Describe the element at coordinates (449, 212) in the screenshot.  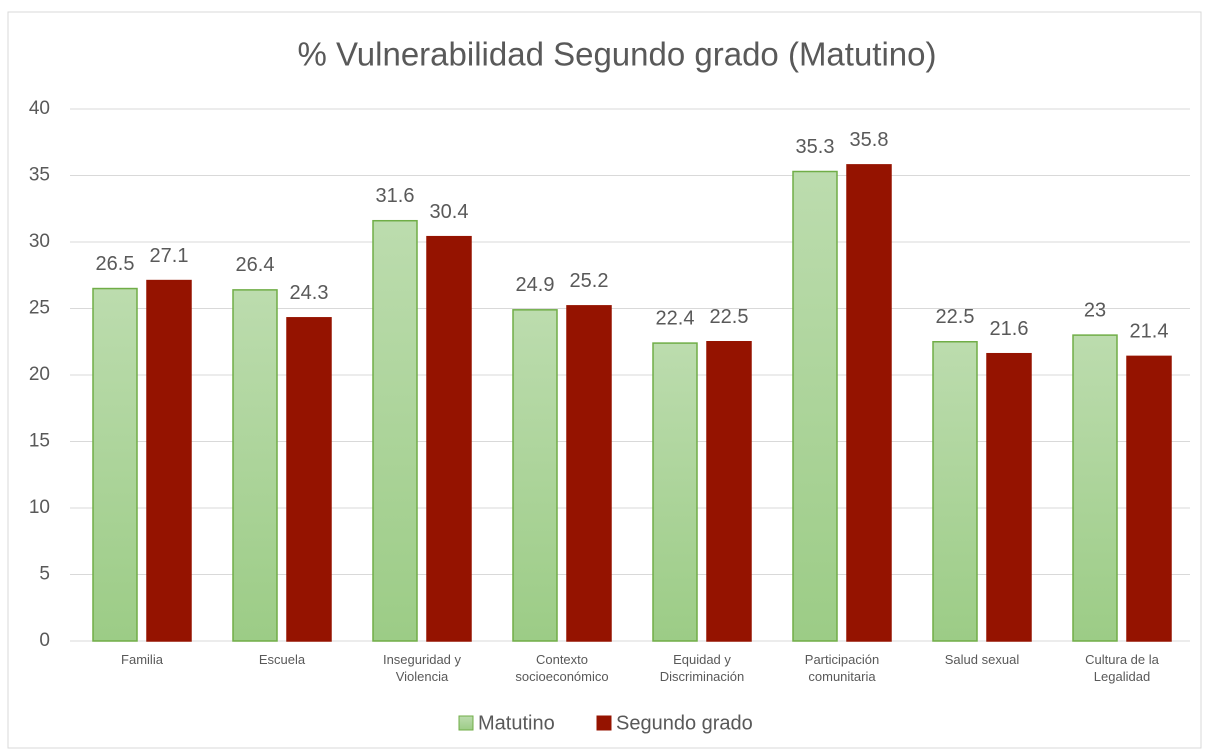
I see `value-label: 30.4` at that location.